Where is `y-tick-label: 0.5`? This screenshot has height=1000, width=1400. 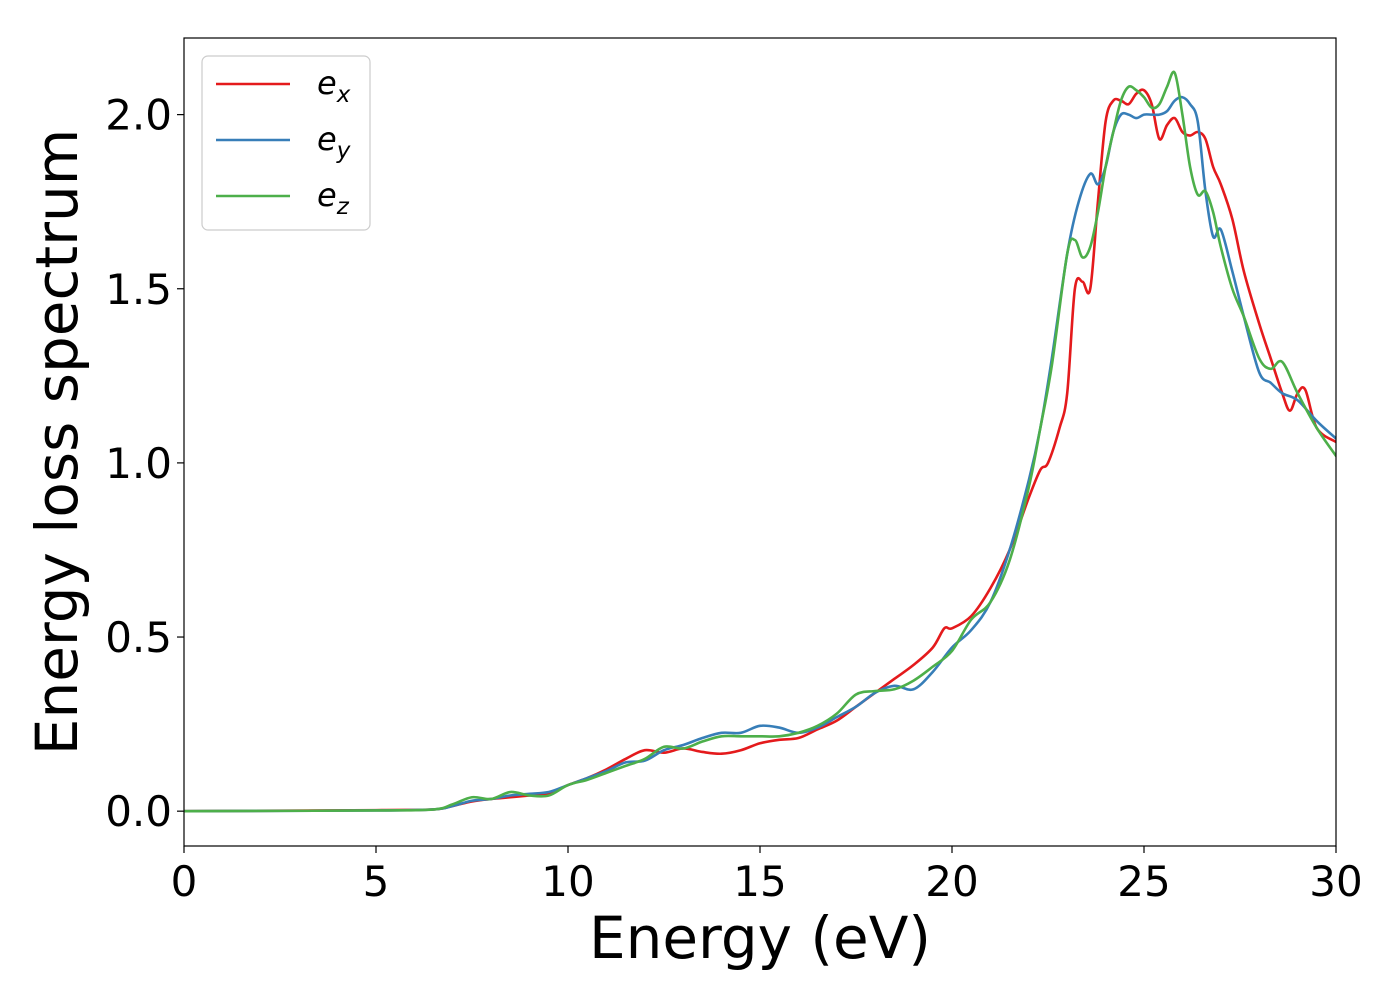
y-tick-label: 0.5 is located at coordinates (138, 637).